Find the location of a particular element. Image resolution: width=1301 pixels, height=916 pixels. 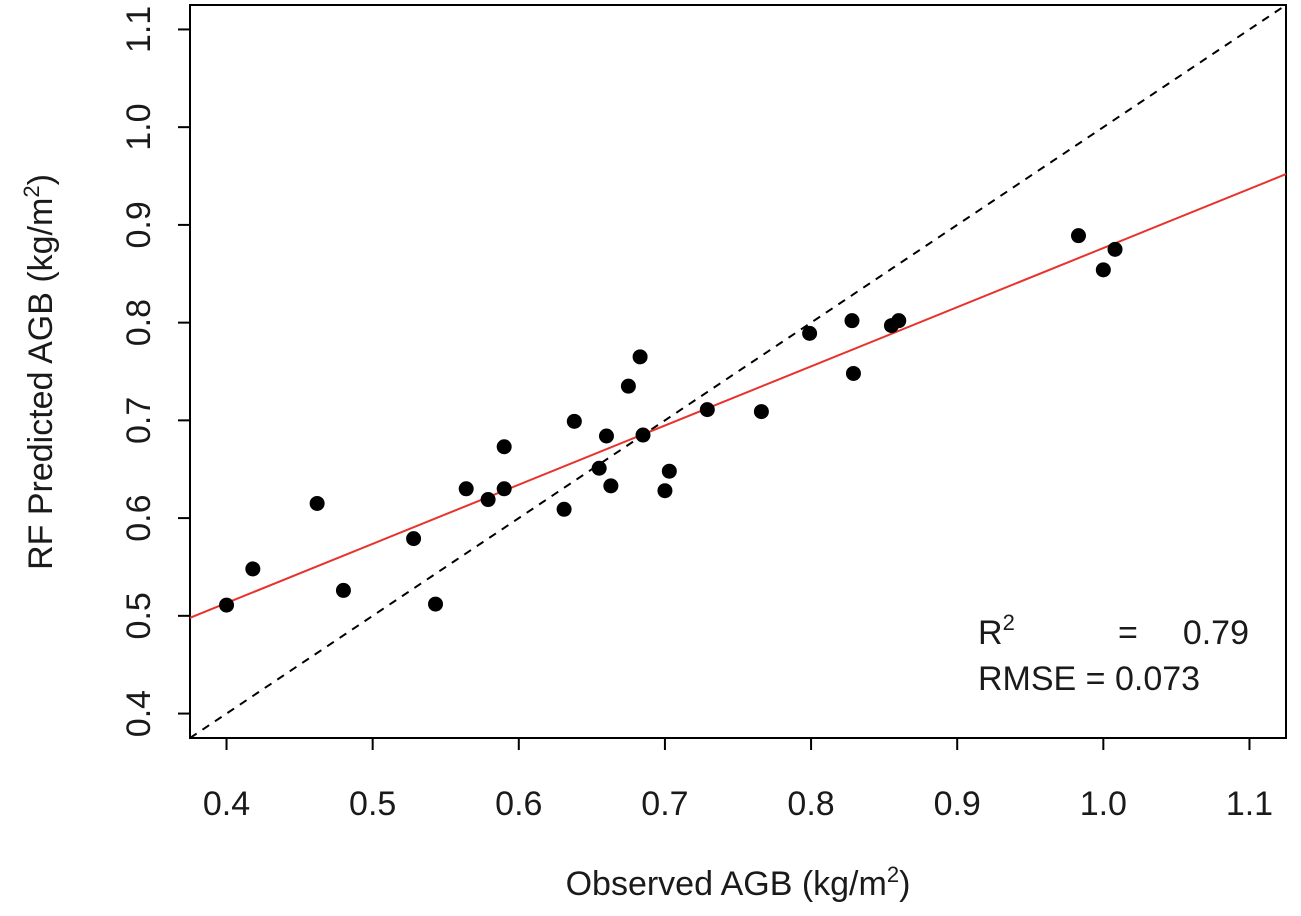

y-tick-label: 1.1 is located at coordinates (139, 29).